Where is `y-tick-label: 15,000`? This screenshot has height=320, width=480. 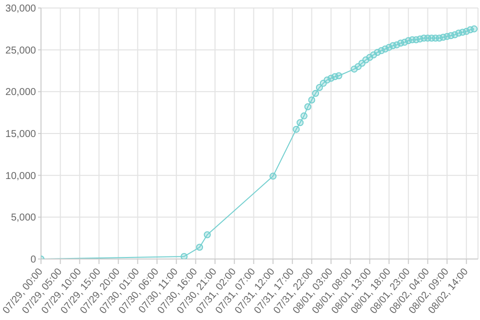
y-tick-label: 15,000 is located at coordinates (20, 134).